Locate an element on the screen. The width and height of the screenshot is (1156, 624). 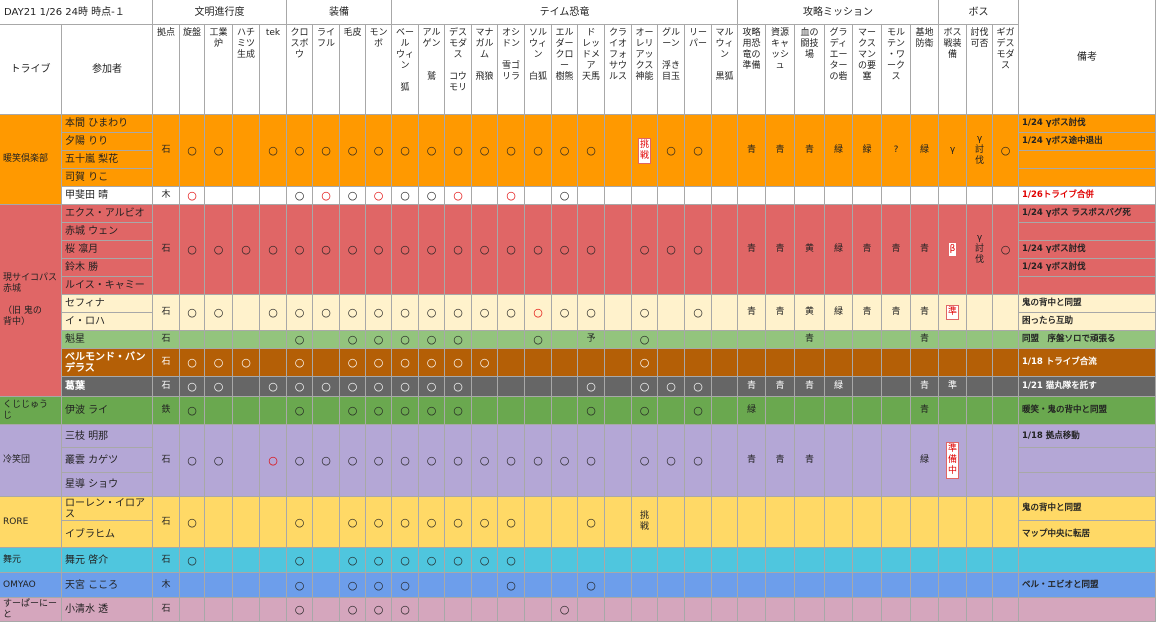
cell-value: γ 討 伐 is located at coordinates (979, 150).